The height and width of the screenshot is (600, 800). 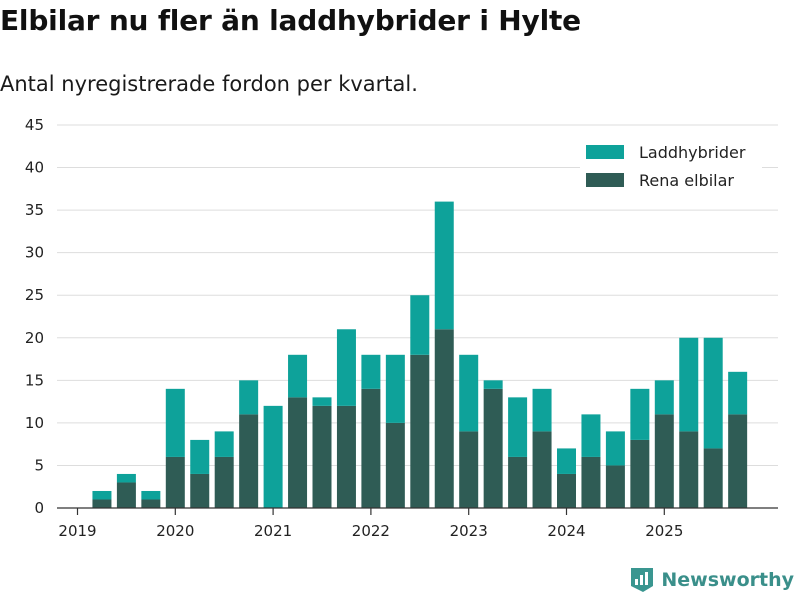 I want to click on legend-label-elbilar: Rena elbilar, so click(x=686, y=180).